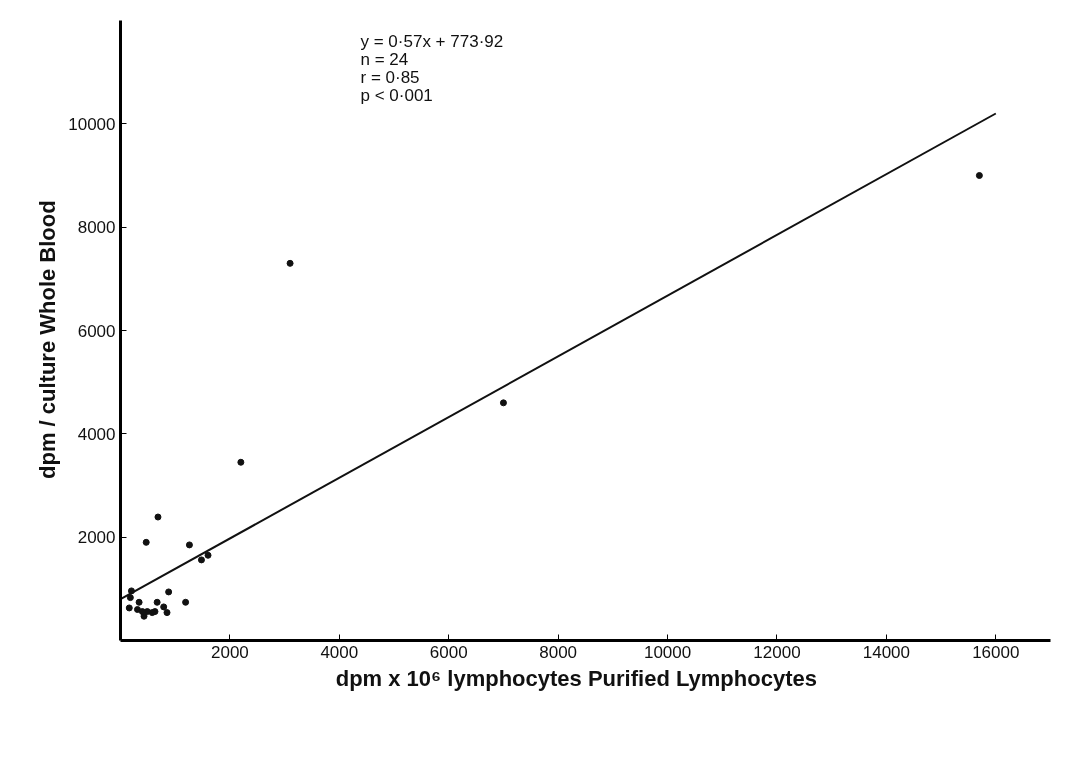 The image size is (1090, 763). What do you see at coordinates (92, 124) in the screenshot?
I see `y-tick-label: 10000` at bounding box center [92, 124].